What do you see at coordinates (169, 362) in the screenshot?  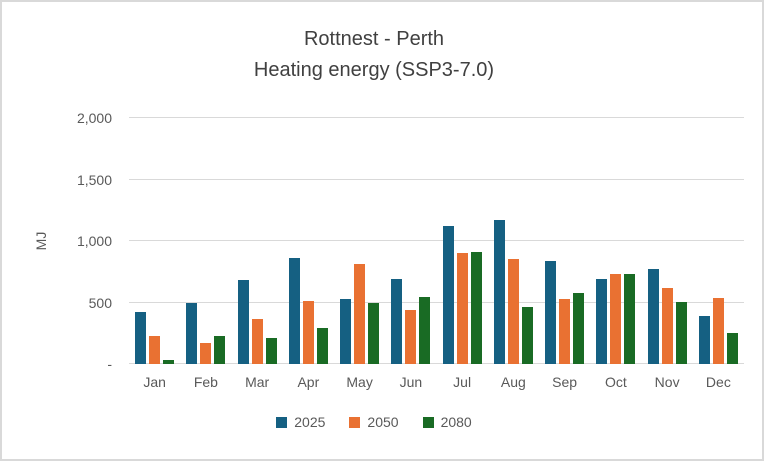 I see `bar-2080-jan` at bounding box center [169, 362].